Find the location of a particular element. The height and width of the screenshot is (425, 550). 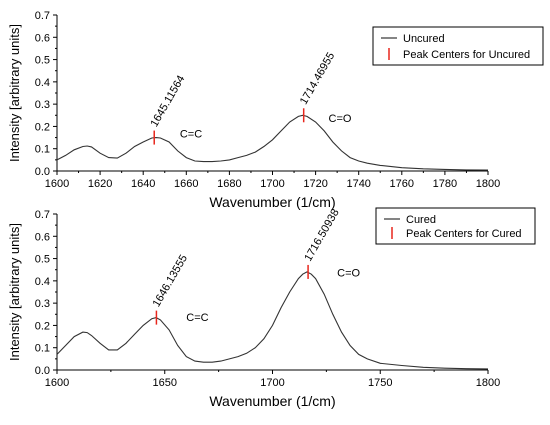

peak-value-label: 1714.46955 is located at coordinates (317, 78).